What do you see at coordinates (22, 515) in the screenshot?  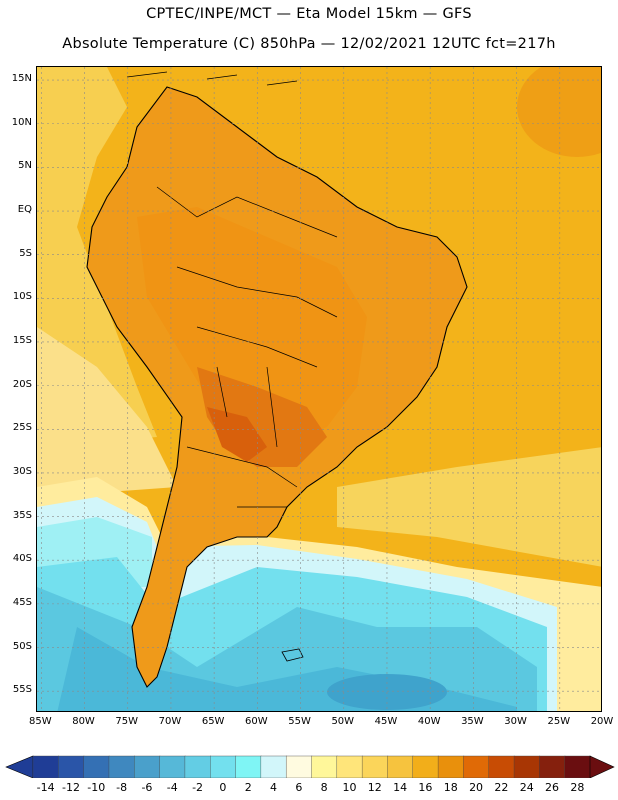 I see `lat-label: 35S` at bounding box center [22, 515].